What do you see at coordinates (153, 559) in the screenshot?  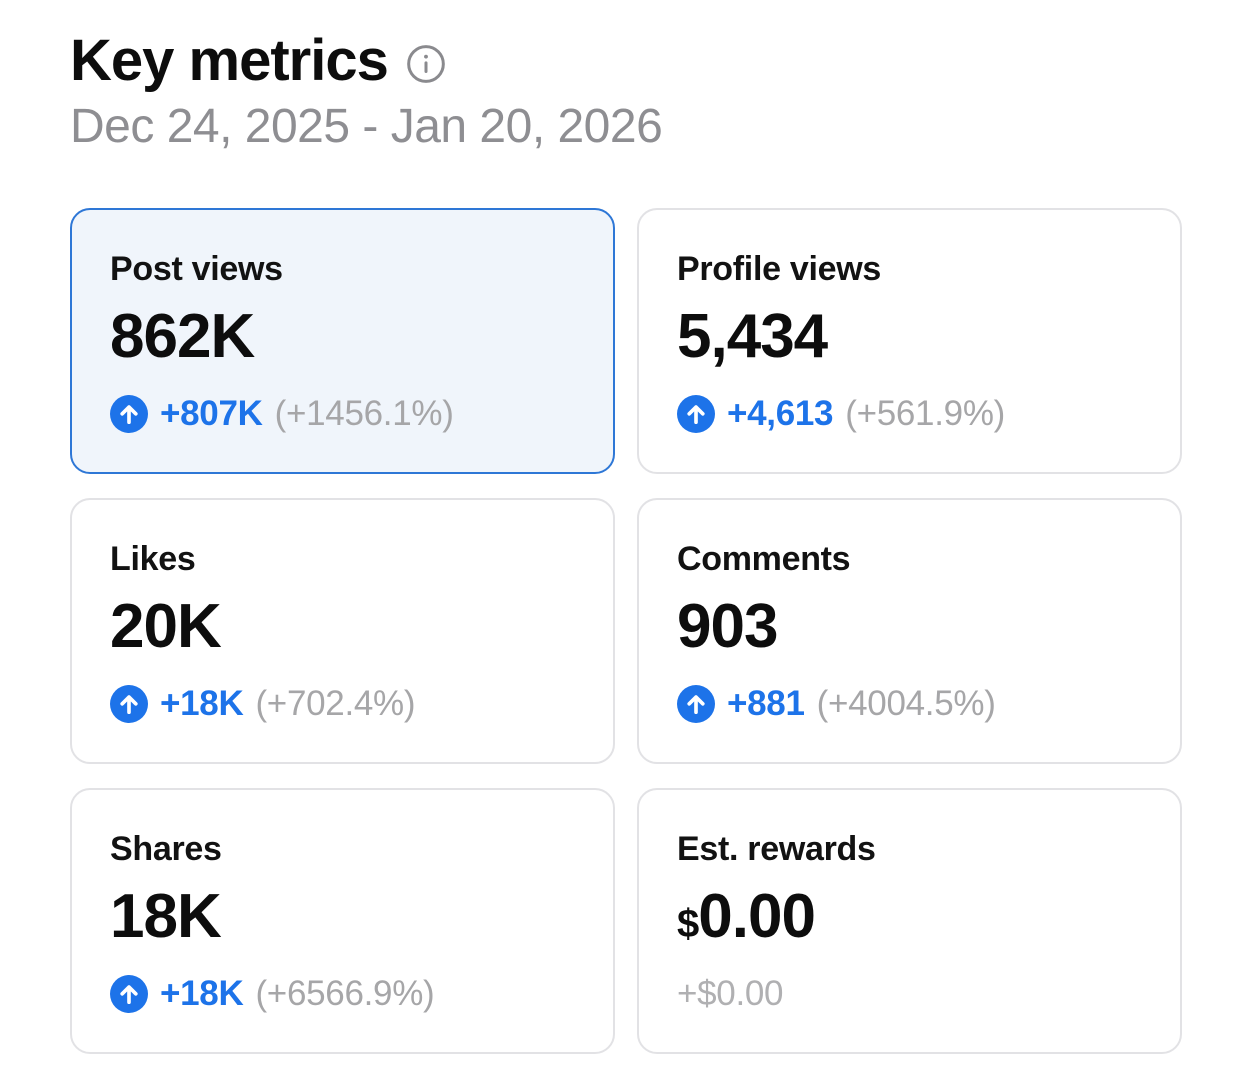 I see `metric-label: Likes` at bounding box center [153, 559].